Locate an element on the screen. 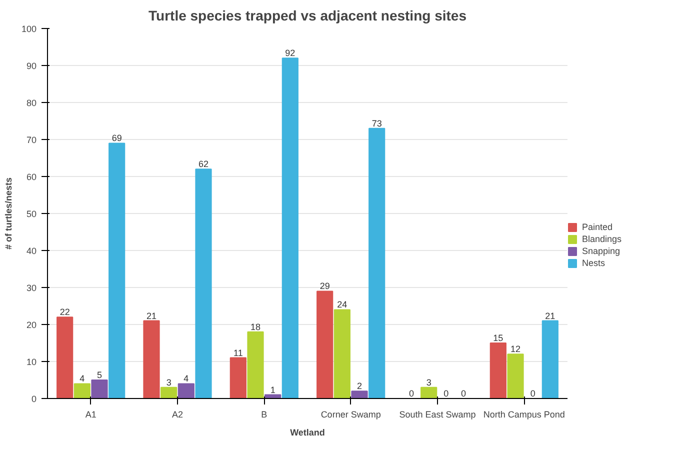 This screenshot has width=689, height=476. data-label: 11 is located at coordinates (238, 353).